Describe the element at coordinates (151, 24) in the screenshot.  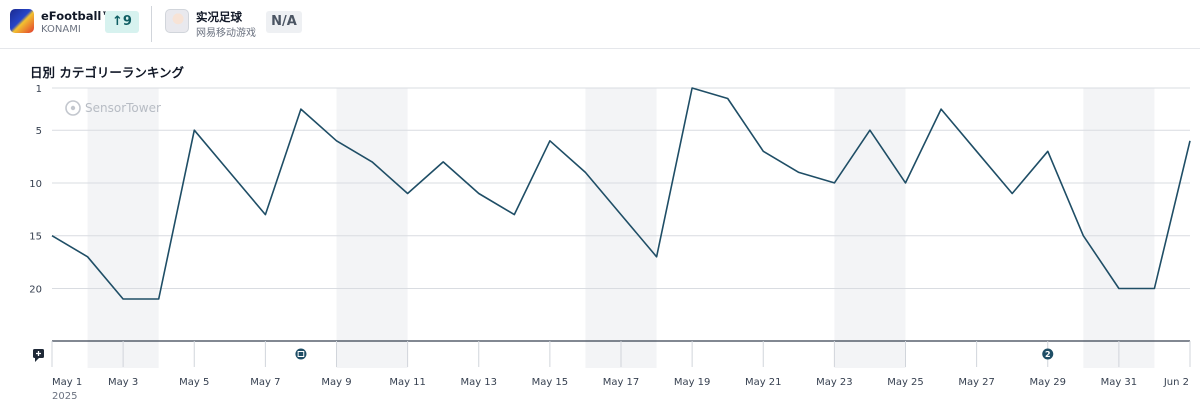
I see `header-divider` at that location.